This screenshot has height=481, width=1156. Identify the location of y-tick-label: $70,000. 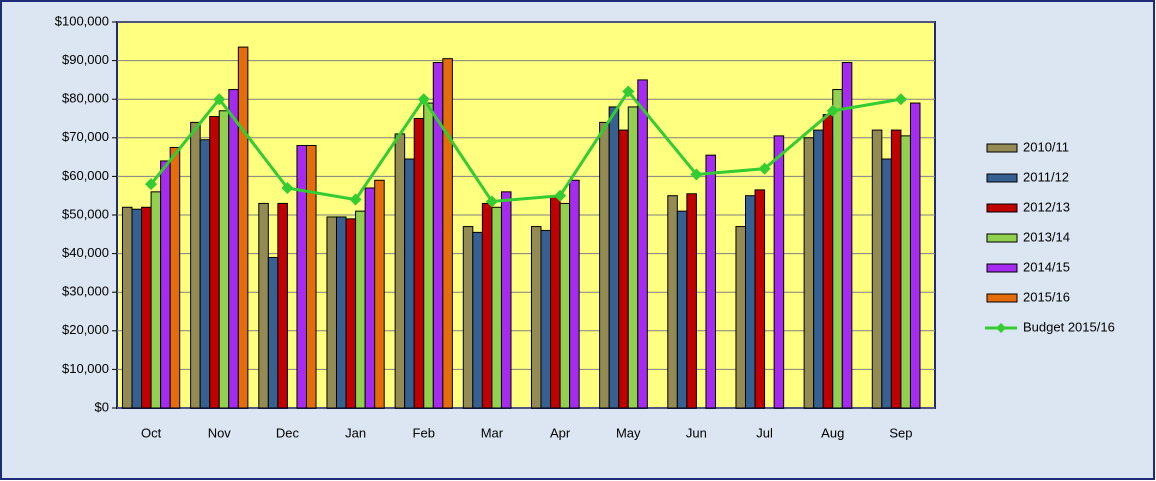
(85, 136).